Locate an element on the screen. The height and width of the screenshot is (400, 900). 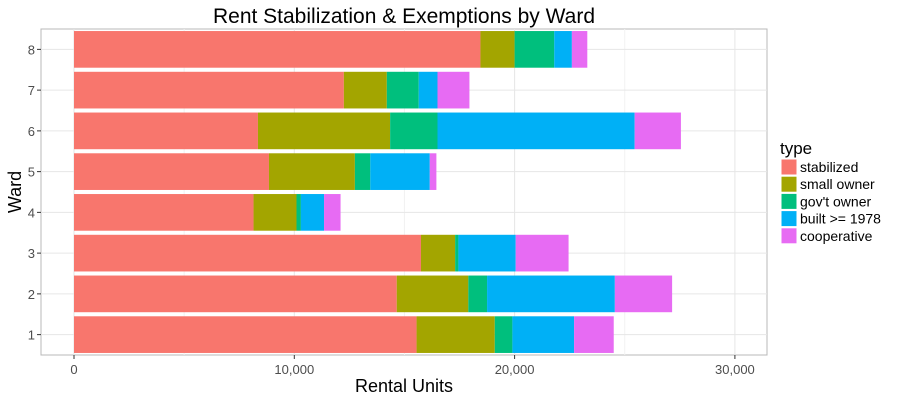
legend-item: cooperative is located at coordinates (826, 236).